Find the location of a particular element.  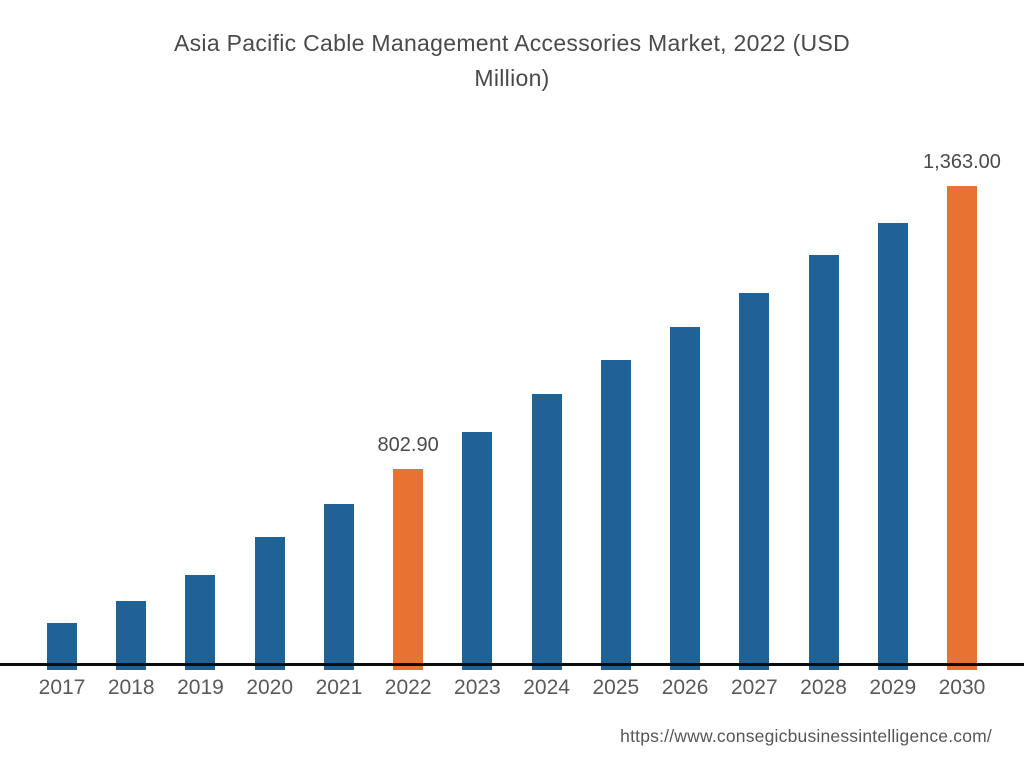

x-tick-2027: 2027 is located at coordinates (754, 687).